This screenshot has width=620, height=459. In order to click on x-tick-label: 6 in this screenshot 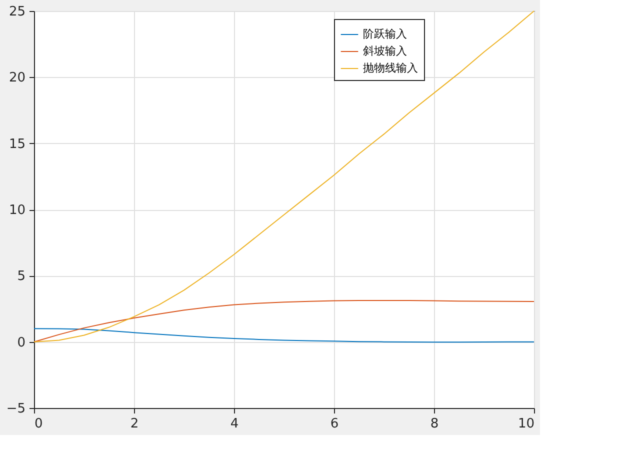, I will do `click(334, 424)`.